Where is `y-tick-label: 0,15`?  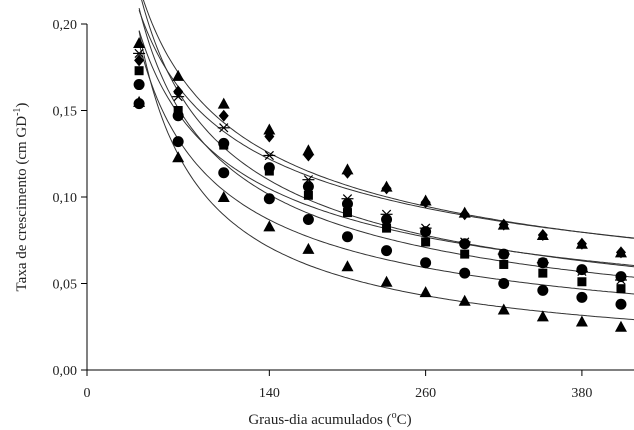
y-tick-label: 0,15 is located at coordinates (65, 112).